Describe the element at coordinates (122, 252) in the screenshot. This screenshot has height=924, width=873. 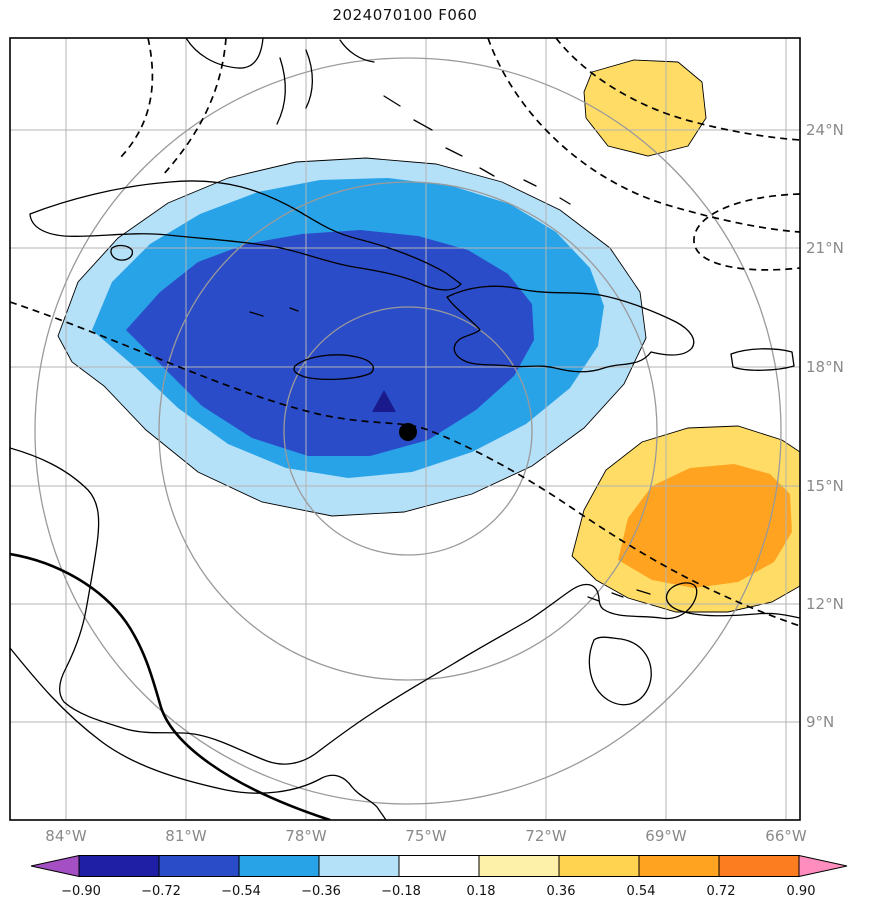
I see `coast-isla-juventud` at that location.